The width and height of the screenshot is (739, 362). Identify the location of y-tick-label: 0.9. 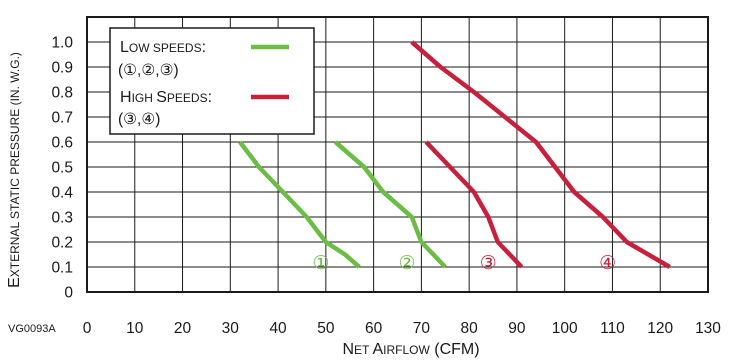
(62, 68).